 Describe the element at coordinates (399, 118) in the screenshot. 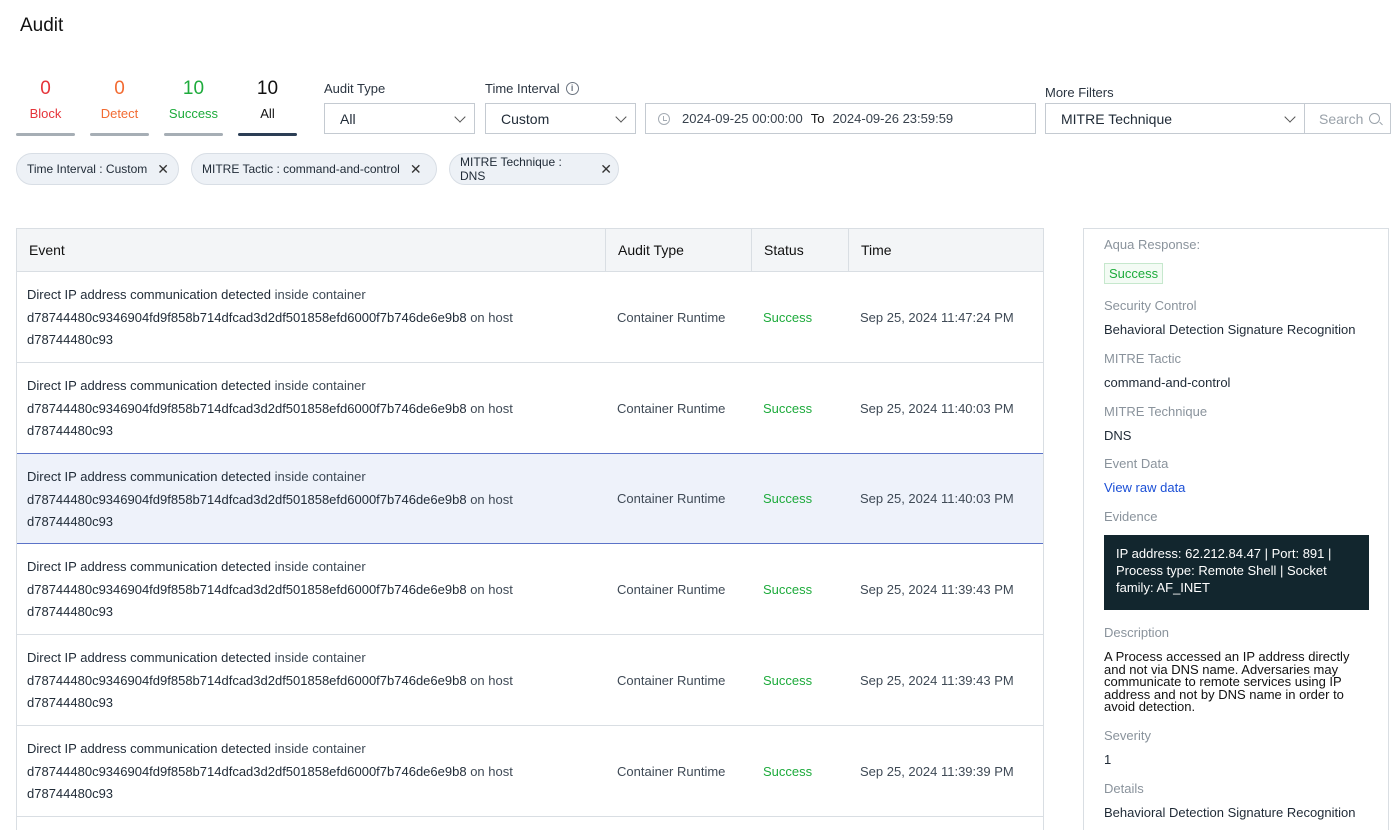

I see `audit-type-select: All` at that location.